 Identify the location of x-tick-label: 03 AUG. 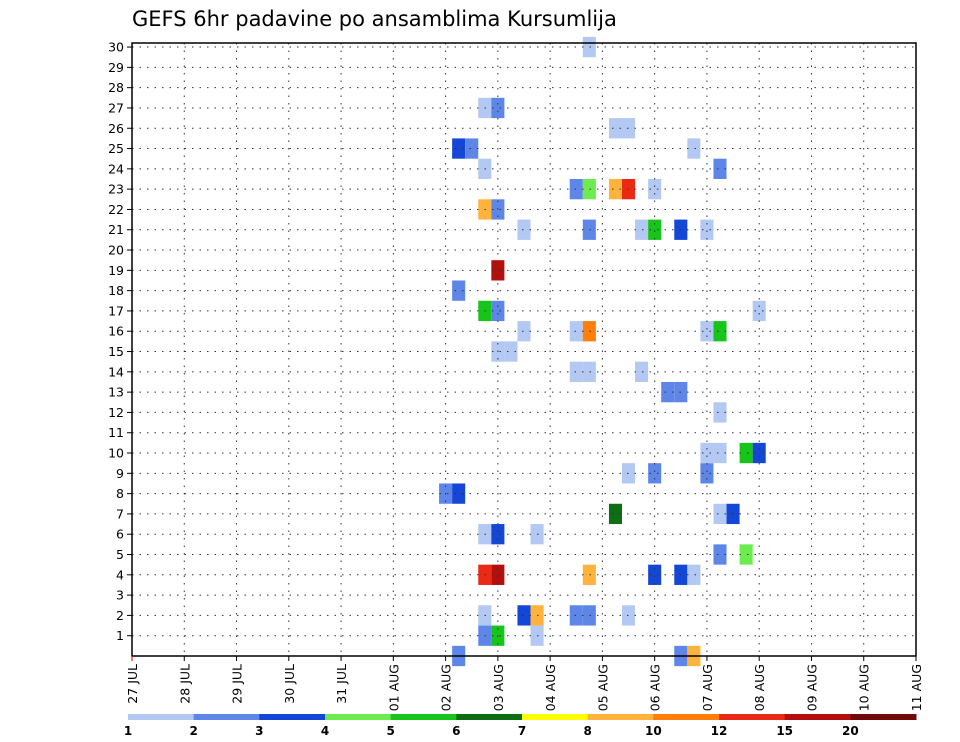
(498, 687).